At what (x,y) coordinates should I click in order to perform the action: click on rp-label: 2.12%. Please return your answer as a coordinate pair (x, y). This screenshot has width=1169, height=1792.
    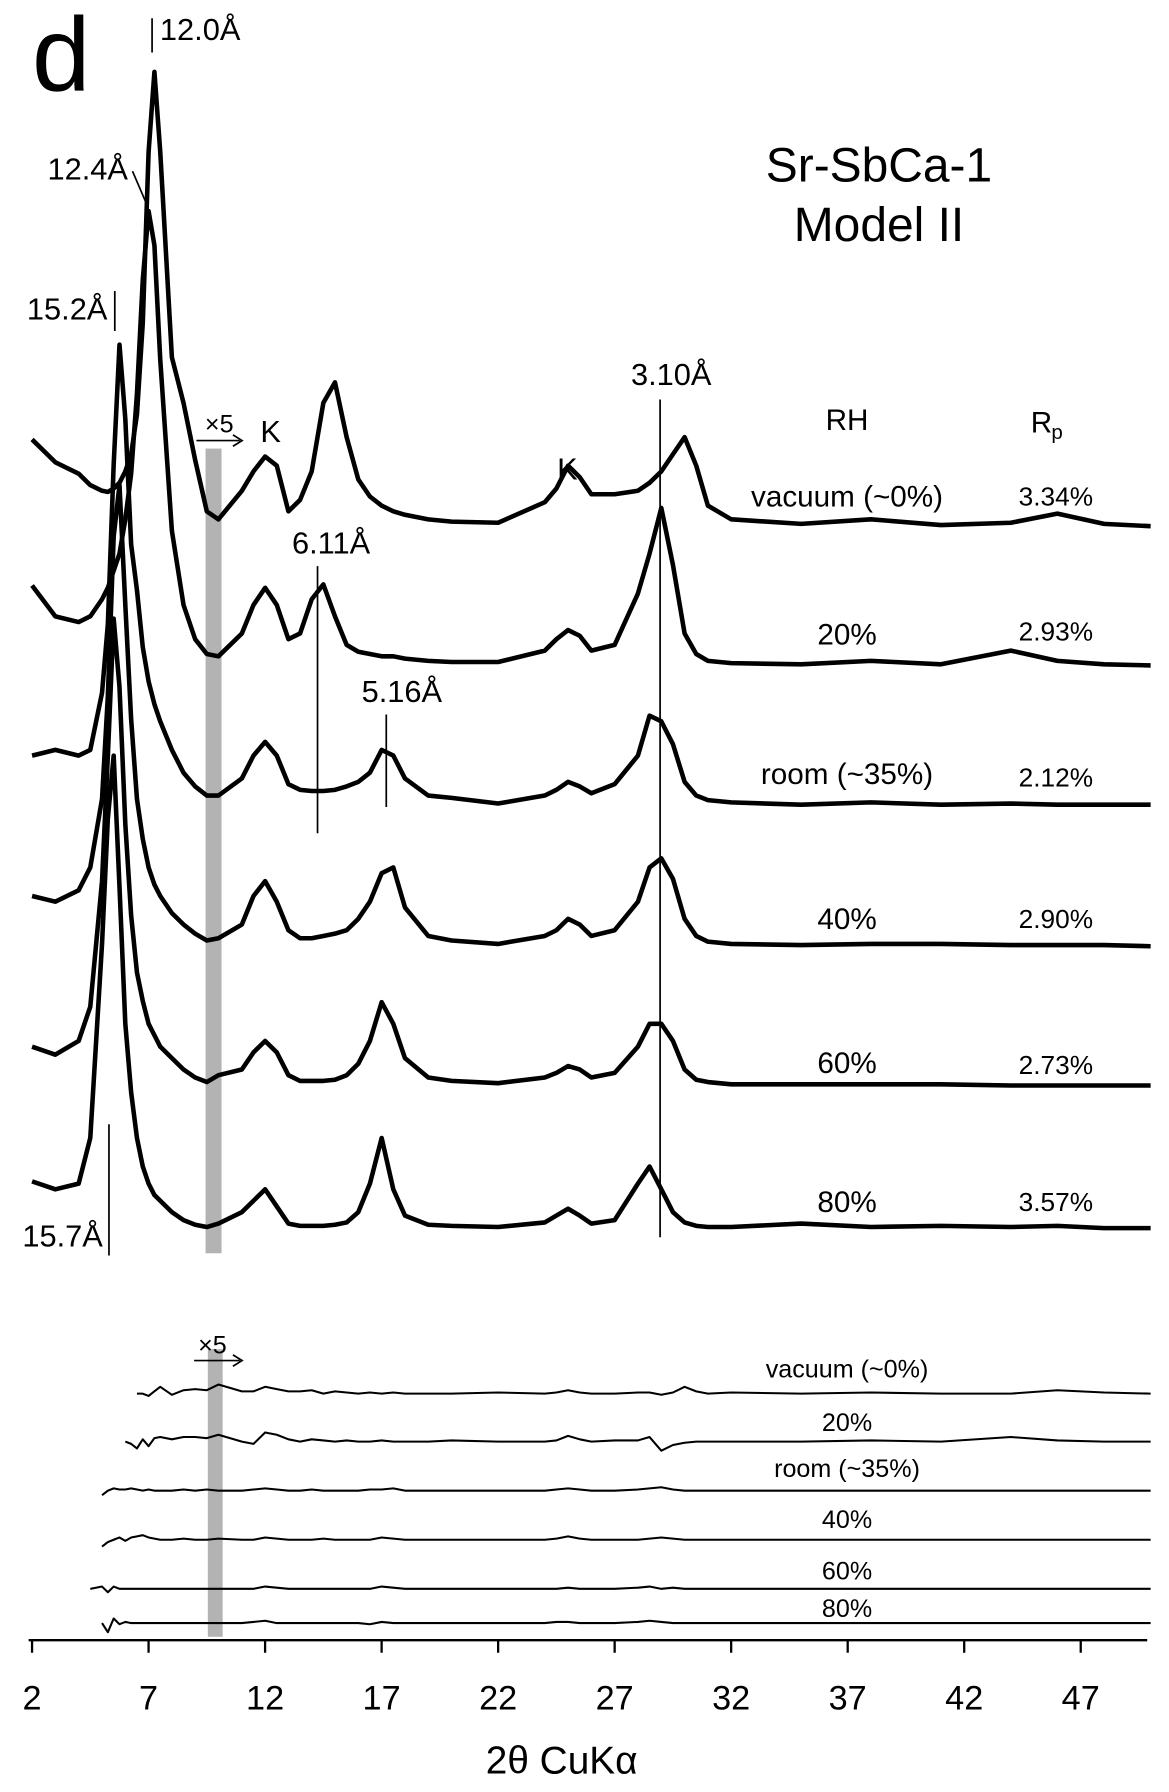
    Looking at the image, I should click on (1056, 778).